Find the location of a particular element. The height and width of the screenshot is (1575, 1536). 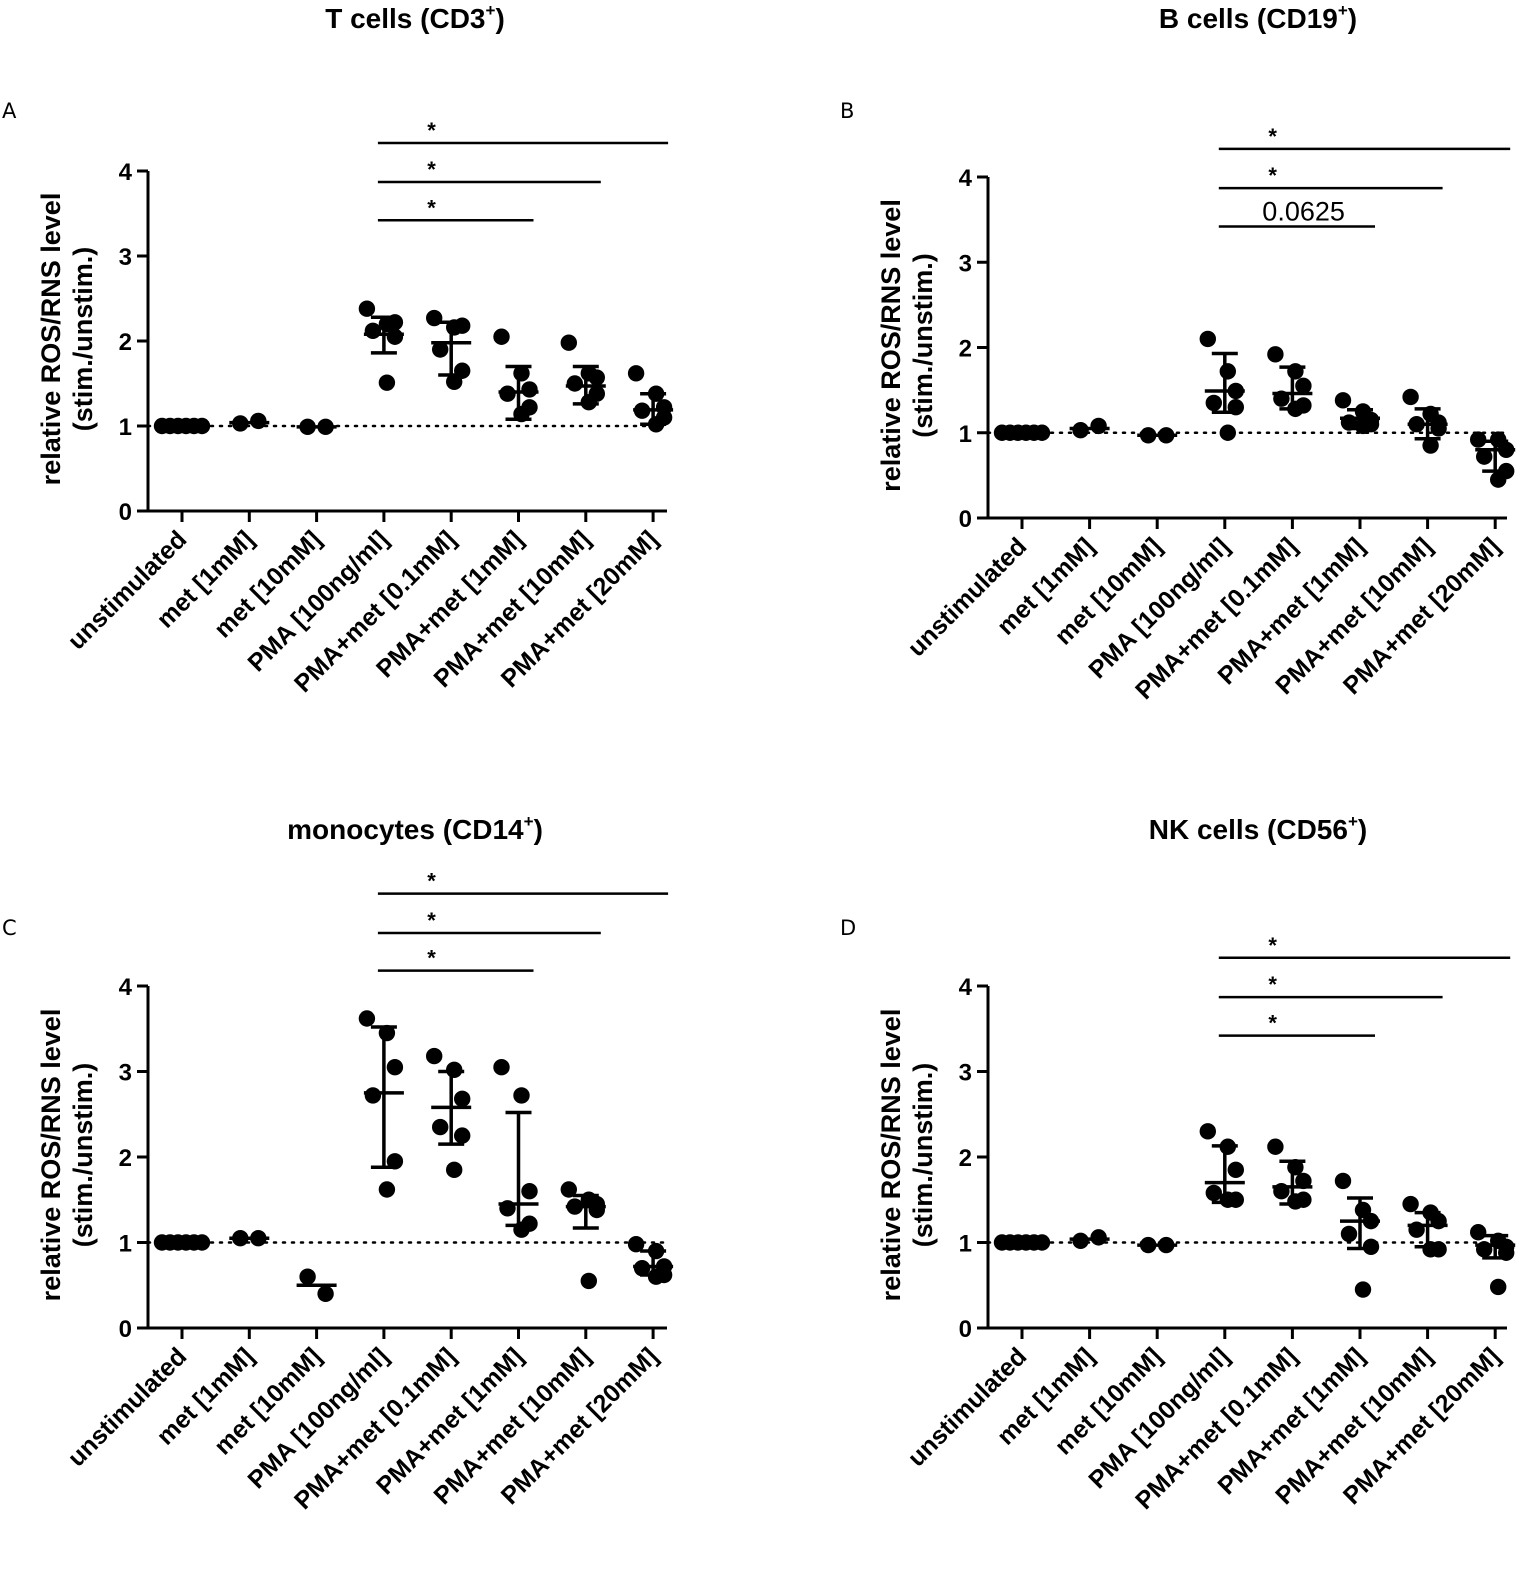

chart-title: NK cells (CD56+) is located at coordinates (1258, 828).